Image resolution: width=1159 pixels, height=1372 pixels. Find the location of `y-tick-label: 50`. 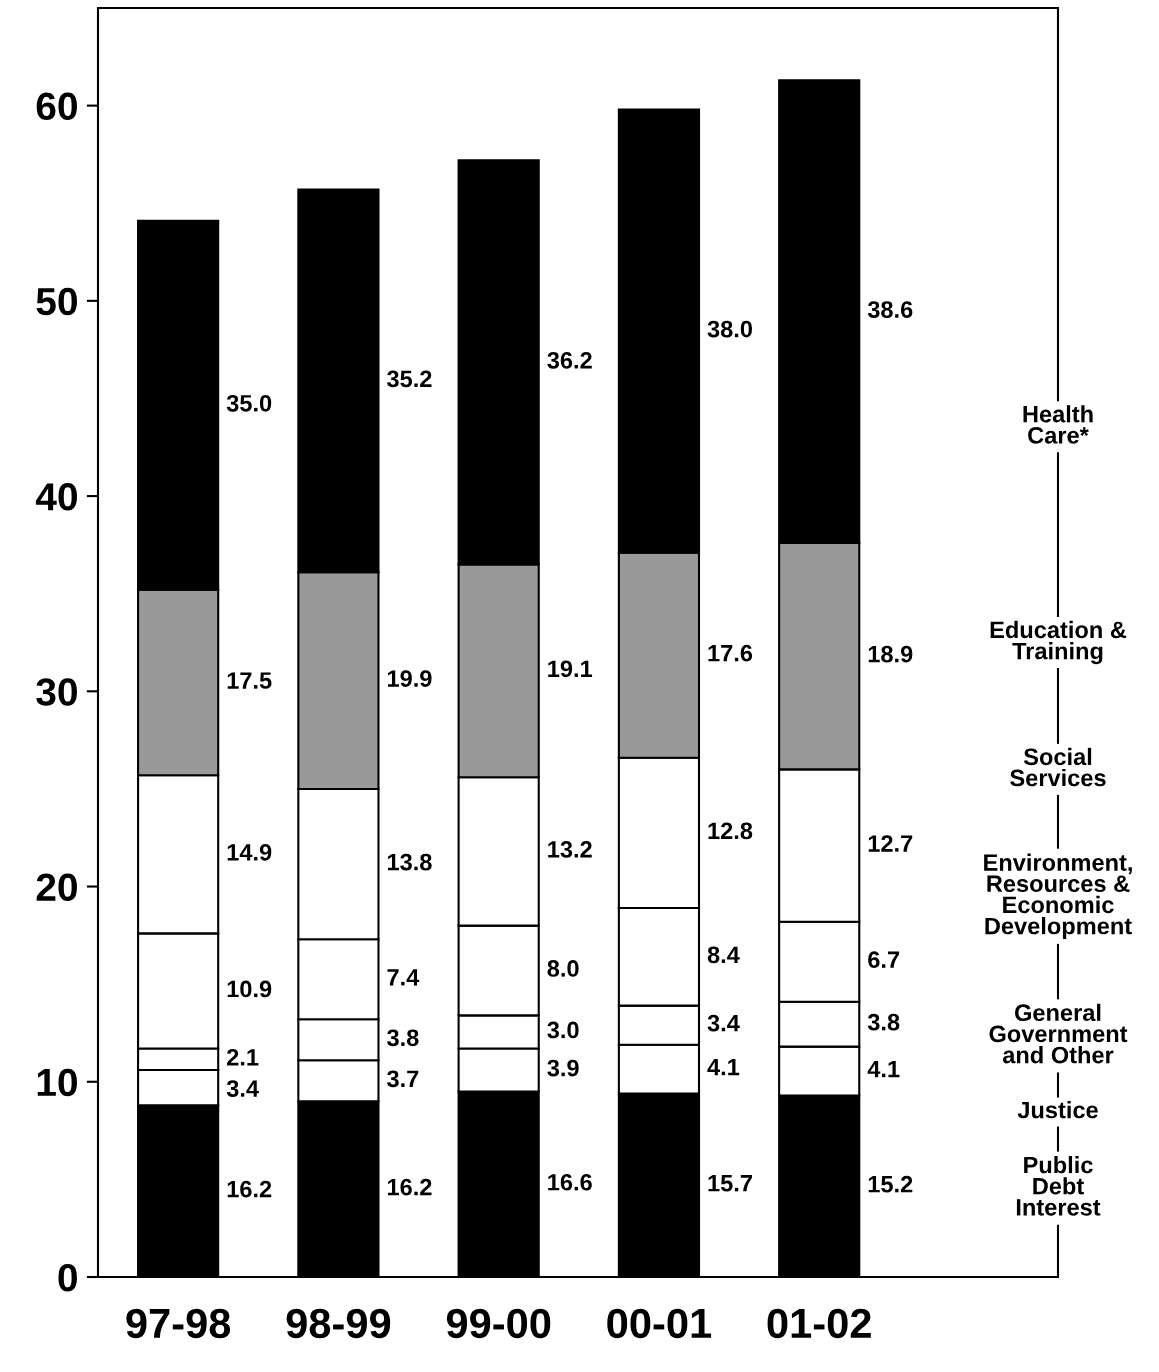

y-tick-label: 50 is located at coordinates (56, 301).